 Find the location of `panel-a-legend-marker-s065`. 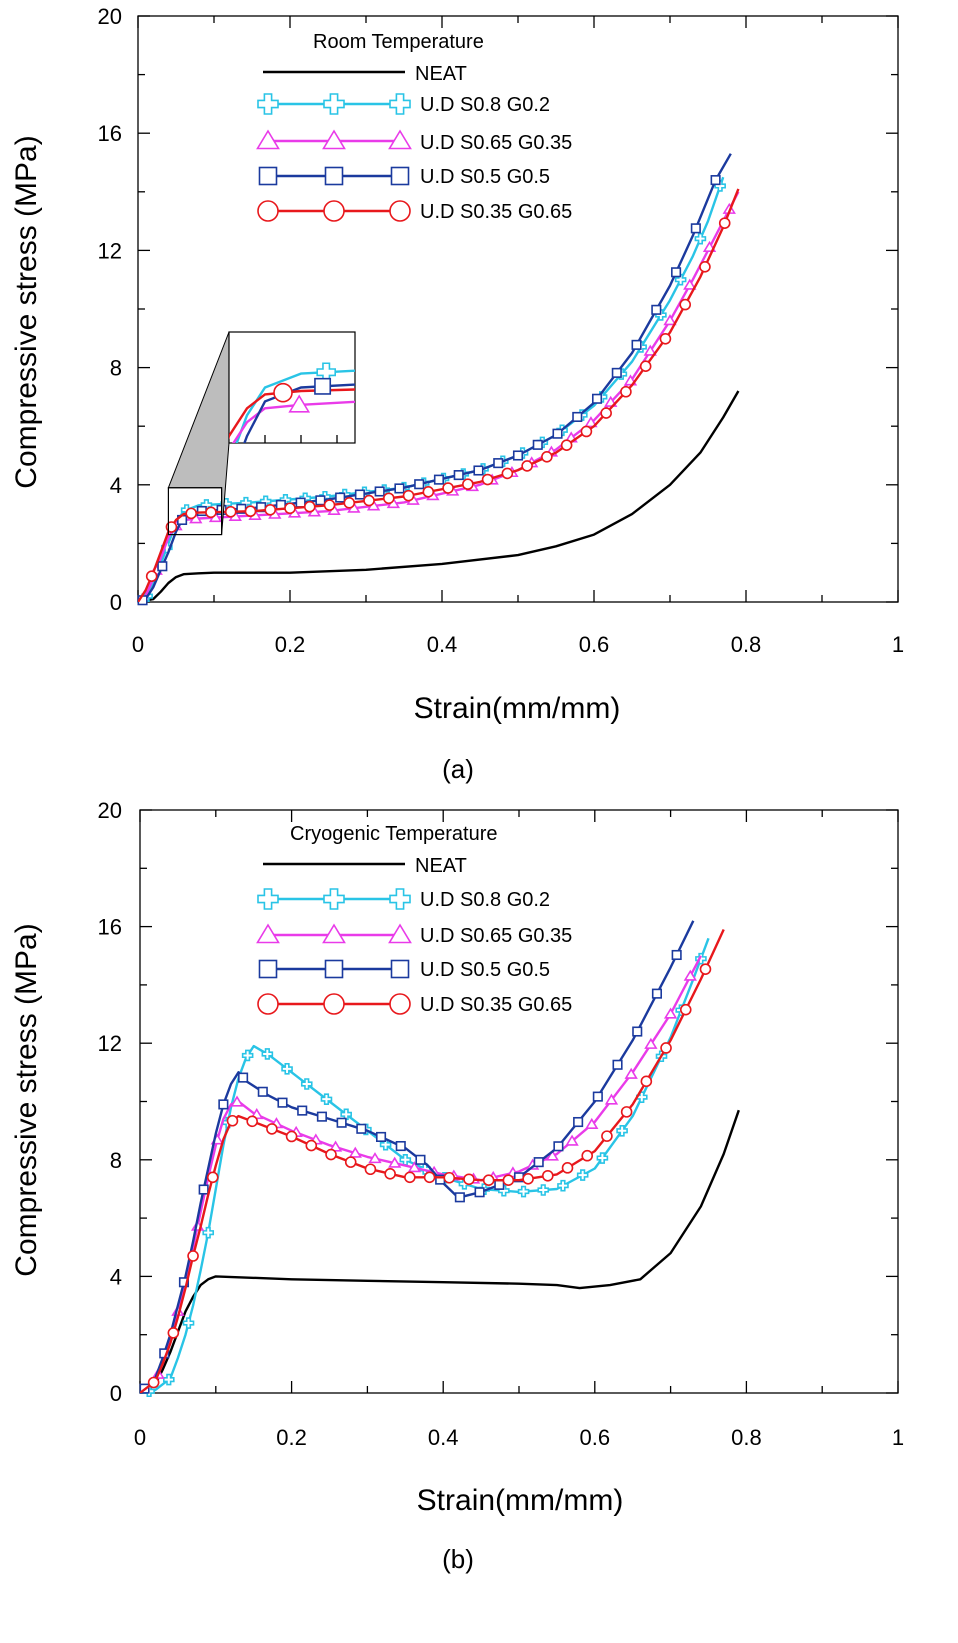

panel-a-legend-marker-s065 is located at coordinates (268, 139).